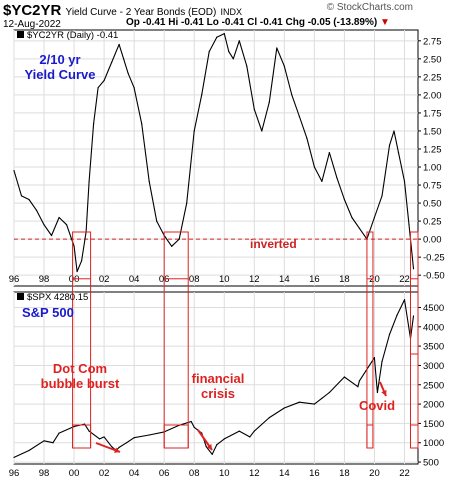 The height and width of the screenshot is (484, 463). I want to click on y-tick-label: 2.00, so click(432, 95).